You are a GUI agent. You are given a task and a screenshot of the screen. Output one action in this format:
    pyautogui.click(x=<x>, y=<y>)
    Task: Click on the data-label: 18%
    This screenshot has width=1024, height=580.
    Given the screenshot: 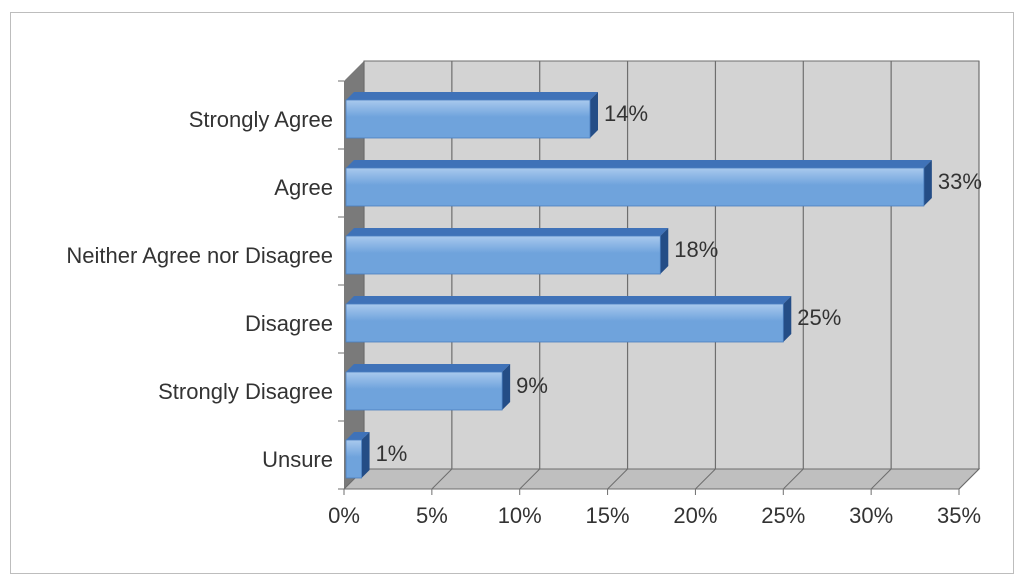 What is the action you would take?
    pyautogui.click(x=696, y=249)
    